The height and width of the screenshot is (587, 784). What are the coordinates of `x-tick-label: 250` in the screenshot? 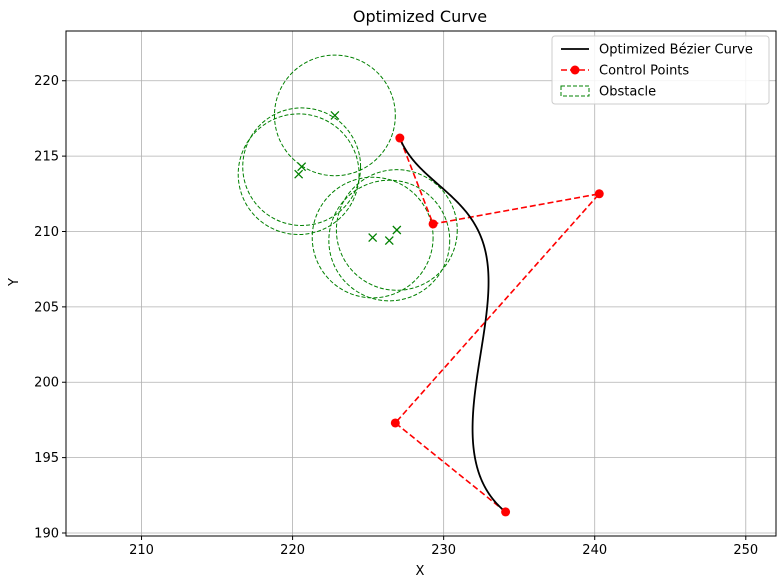 It's located at (745, 550).